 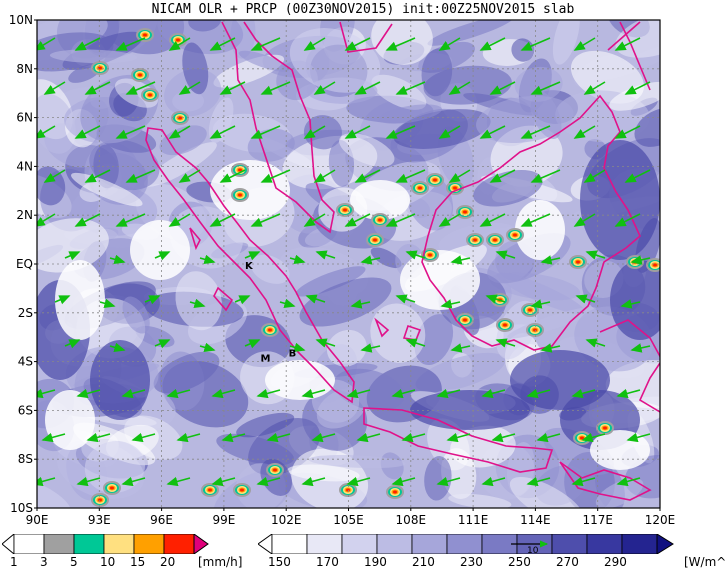 I want to click on lon-label: 96E, so click(x=161, y=520).